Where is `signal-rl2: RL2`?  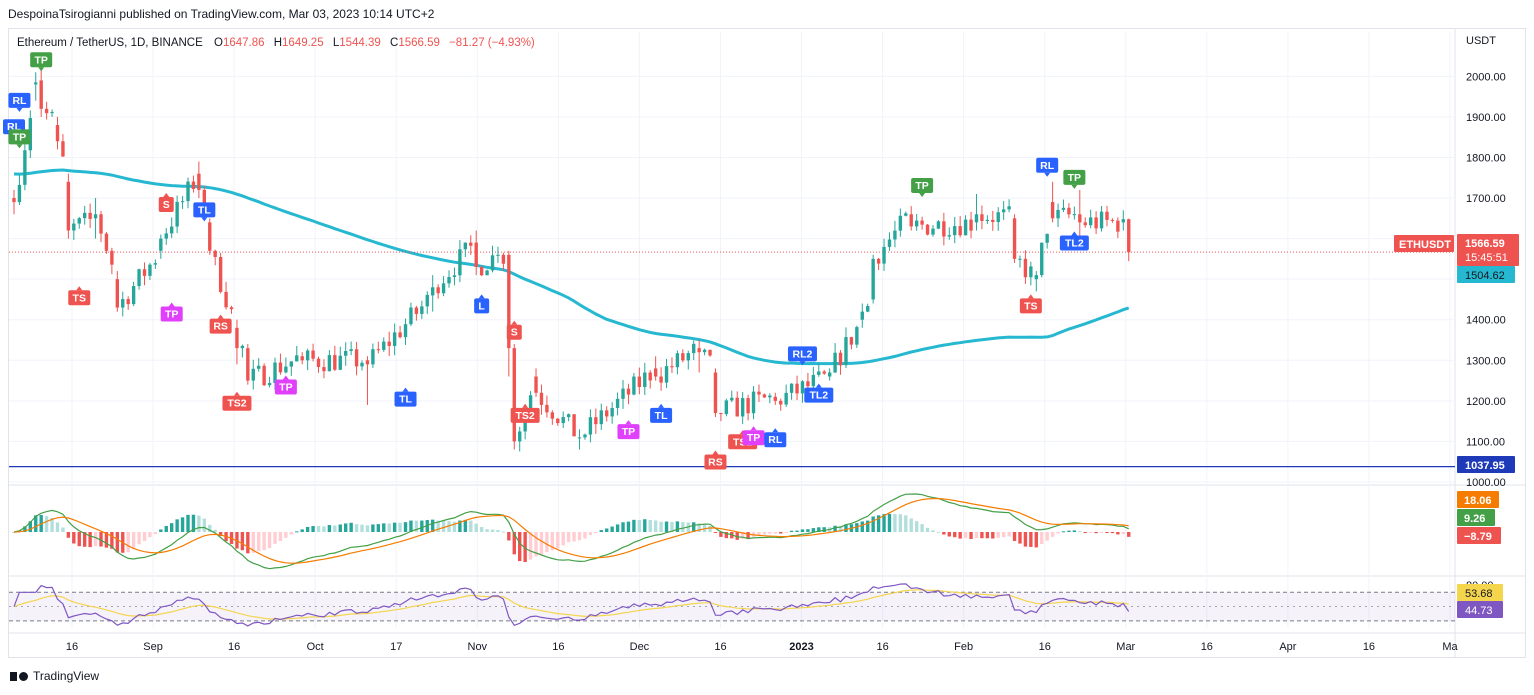 signal-rl2: RL2 is located at coordinates (802, 356).